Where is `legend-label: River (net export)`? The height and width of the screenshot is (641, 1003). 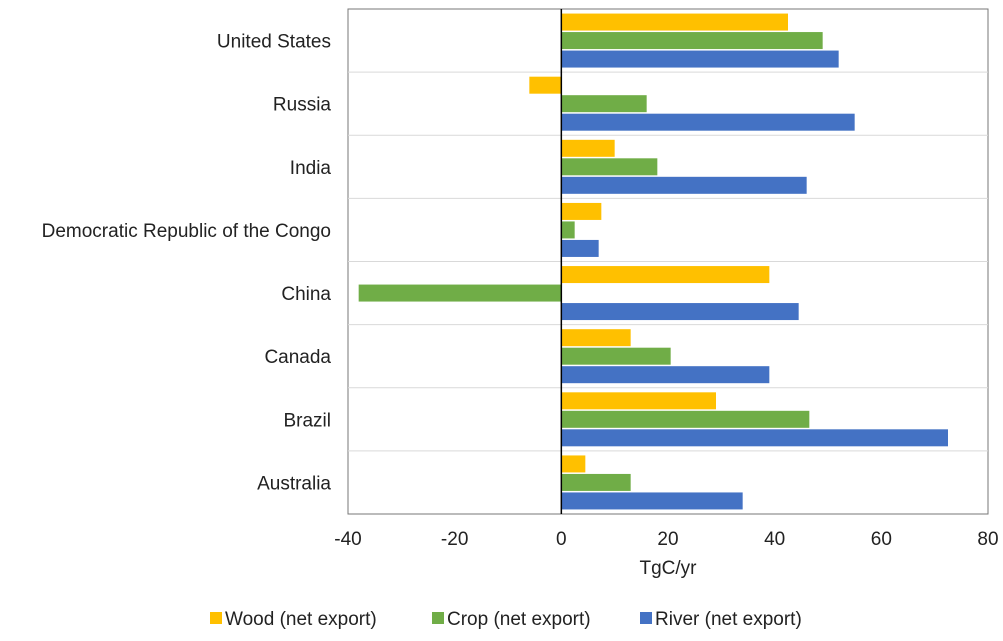
legend-label: River (net export) is located at coordinates (728, 619).